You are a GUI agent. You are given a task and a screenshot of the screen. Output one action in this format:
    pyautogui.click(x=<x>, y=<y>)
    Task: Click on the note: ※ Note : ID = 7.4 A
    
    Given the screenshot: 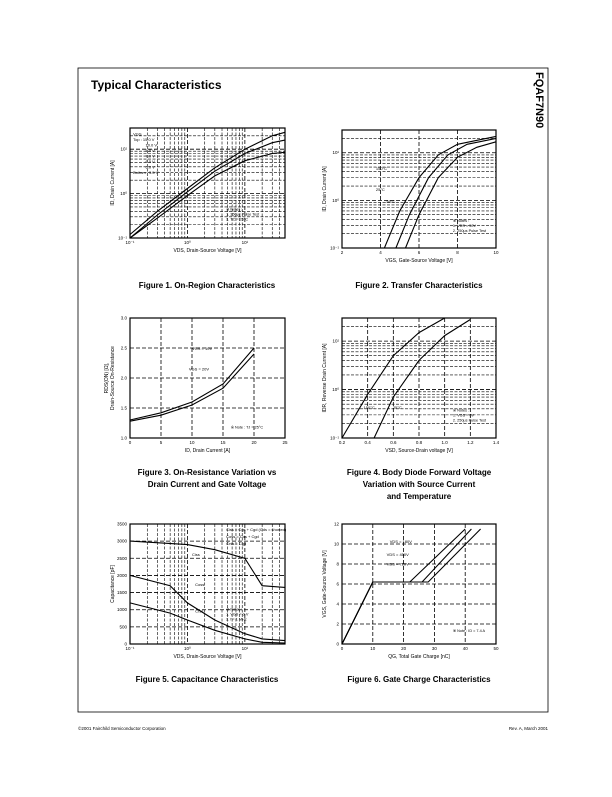 What is the action you would take?
    pyautogui.click(x=469, y=631)
    